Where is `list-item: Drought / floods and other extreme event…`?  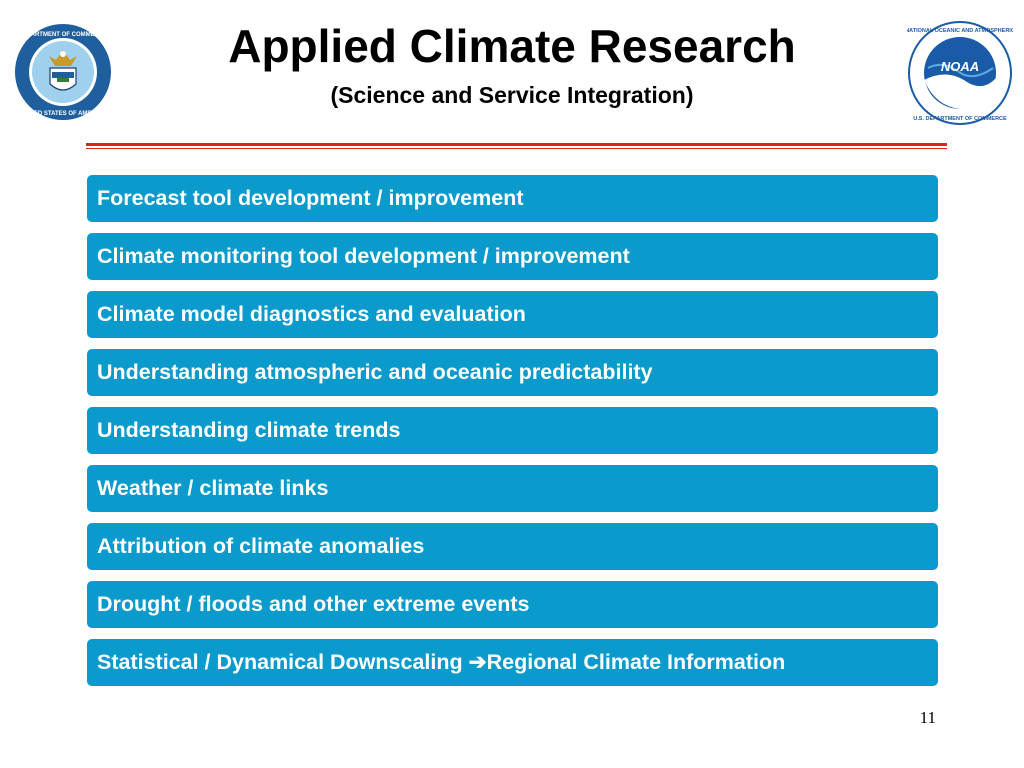
list-item: Drought / floods and other extreme event… is located at coordinates (512, 604).